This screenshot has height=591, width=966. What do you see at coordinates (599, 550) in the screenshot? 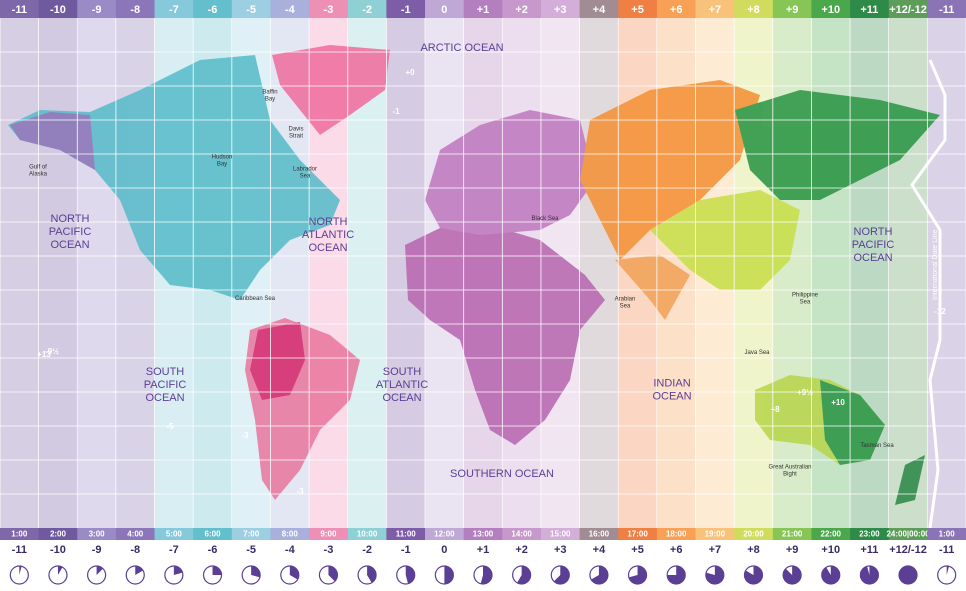
I see `zone-offset-bottom: +4` at bounding box center [599, 550].